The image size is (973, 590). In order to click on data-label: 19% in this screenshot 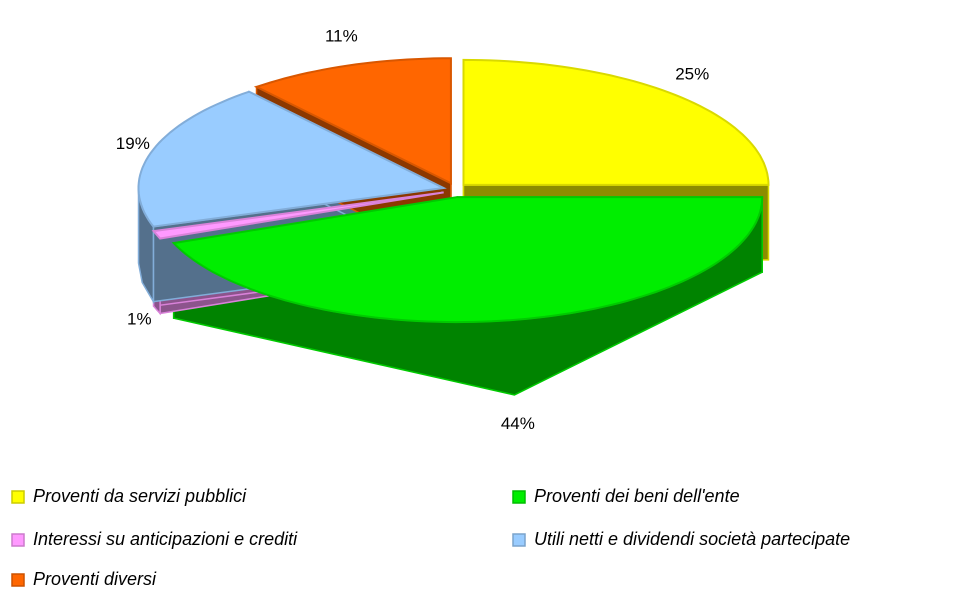, I will do `click(133, 143)`.